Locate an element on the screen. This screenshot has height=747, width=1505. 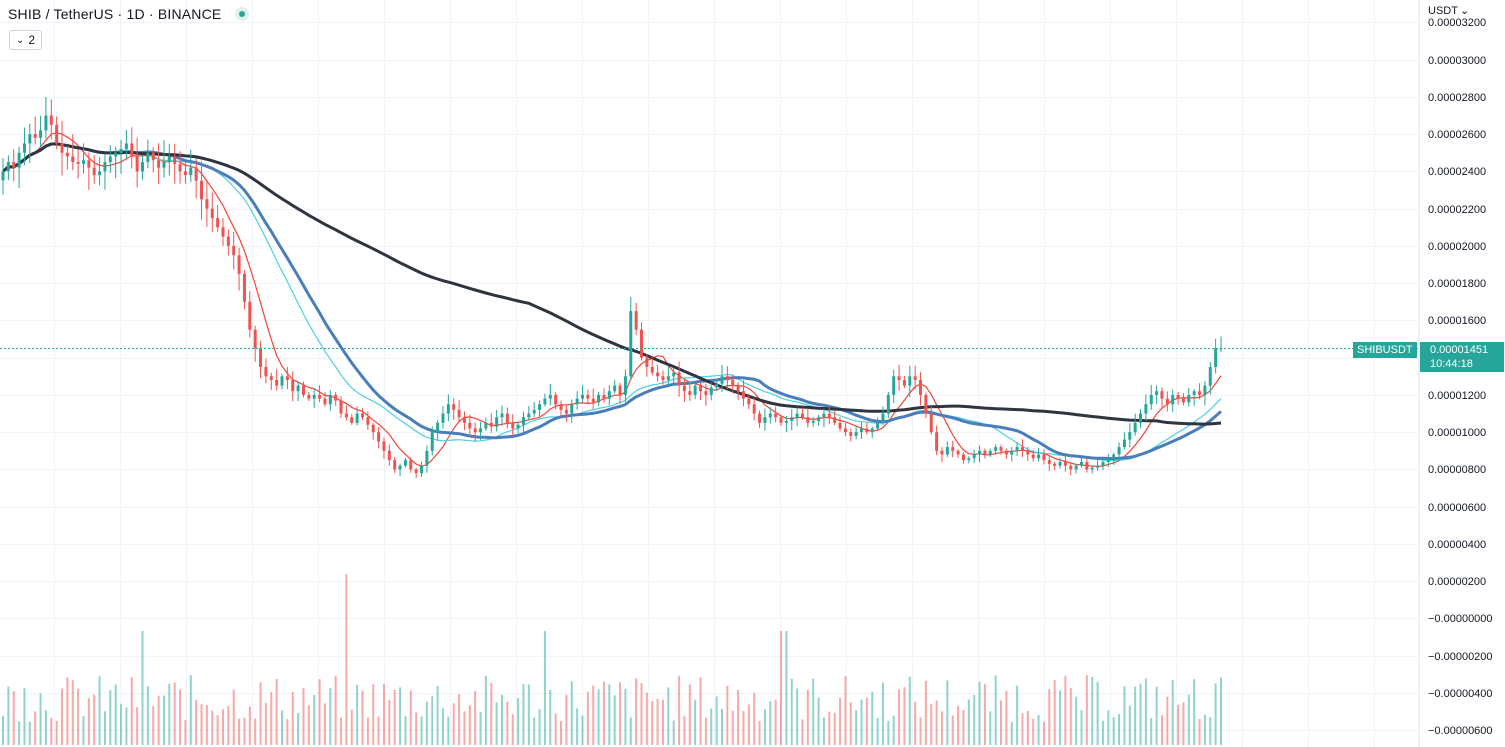
currency-selector: USDT ⌄ is located at coordinates (1448, 11).